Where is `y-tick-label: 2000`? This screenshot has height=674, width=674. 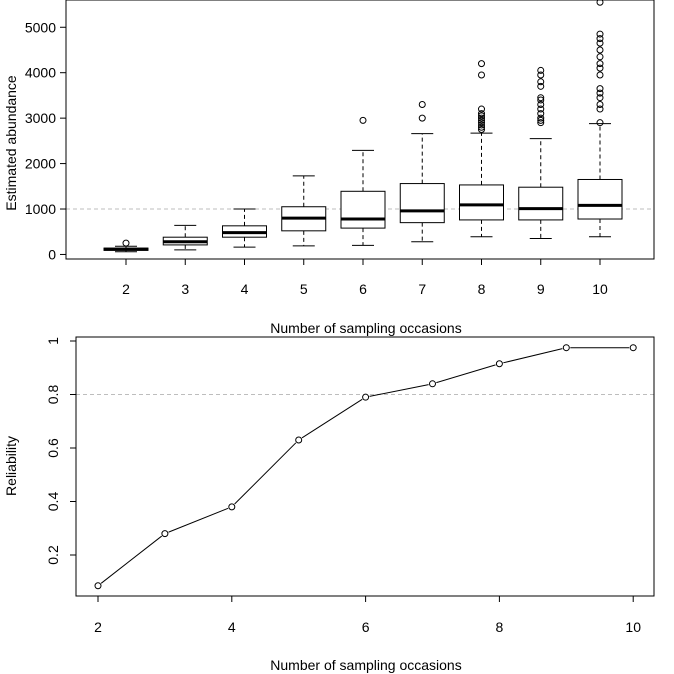 y-tick-label: 2000 is located at coordinates (40, 164).